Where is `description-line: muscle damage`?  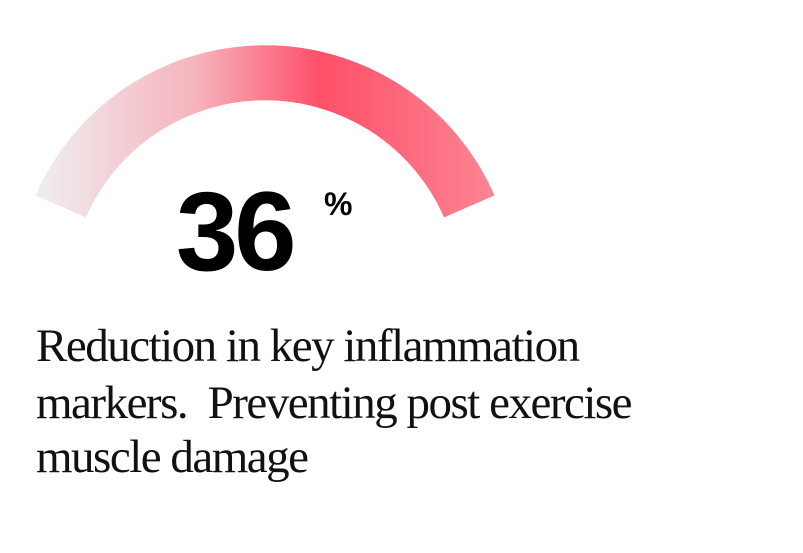 description-line: muscle damage is located at coordinates (172, 457).